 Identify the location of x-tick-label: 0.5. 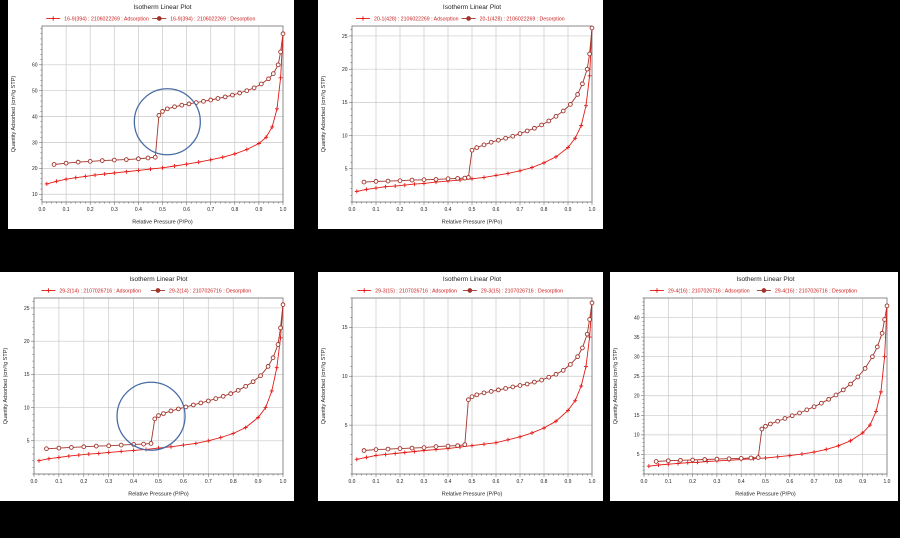
(472, 482).